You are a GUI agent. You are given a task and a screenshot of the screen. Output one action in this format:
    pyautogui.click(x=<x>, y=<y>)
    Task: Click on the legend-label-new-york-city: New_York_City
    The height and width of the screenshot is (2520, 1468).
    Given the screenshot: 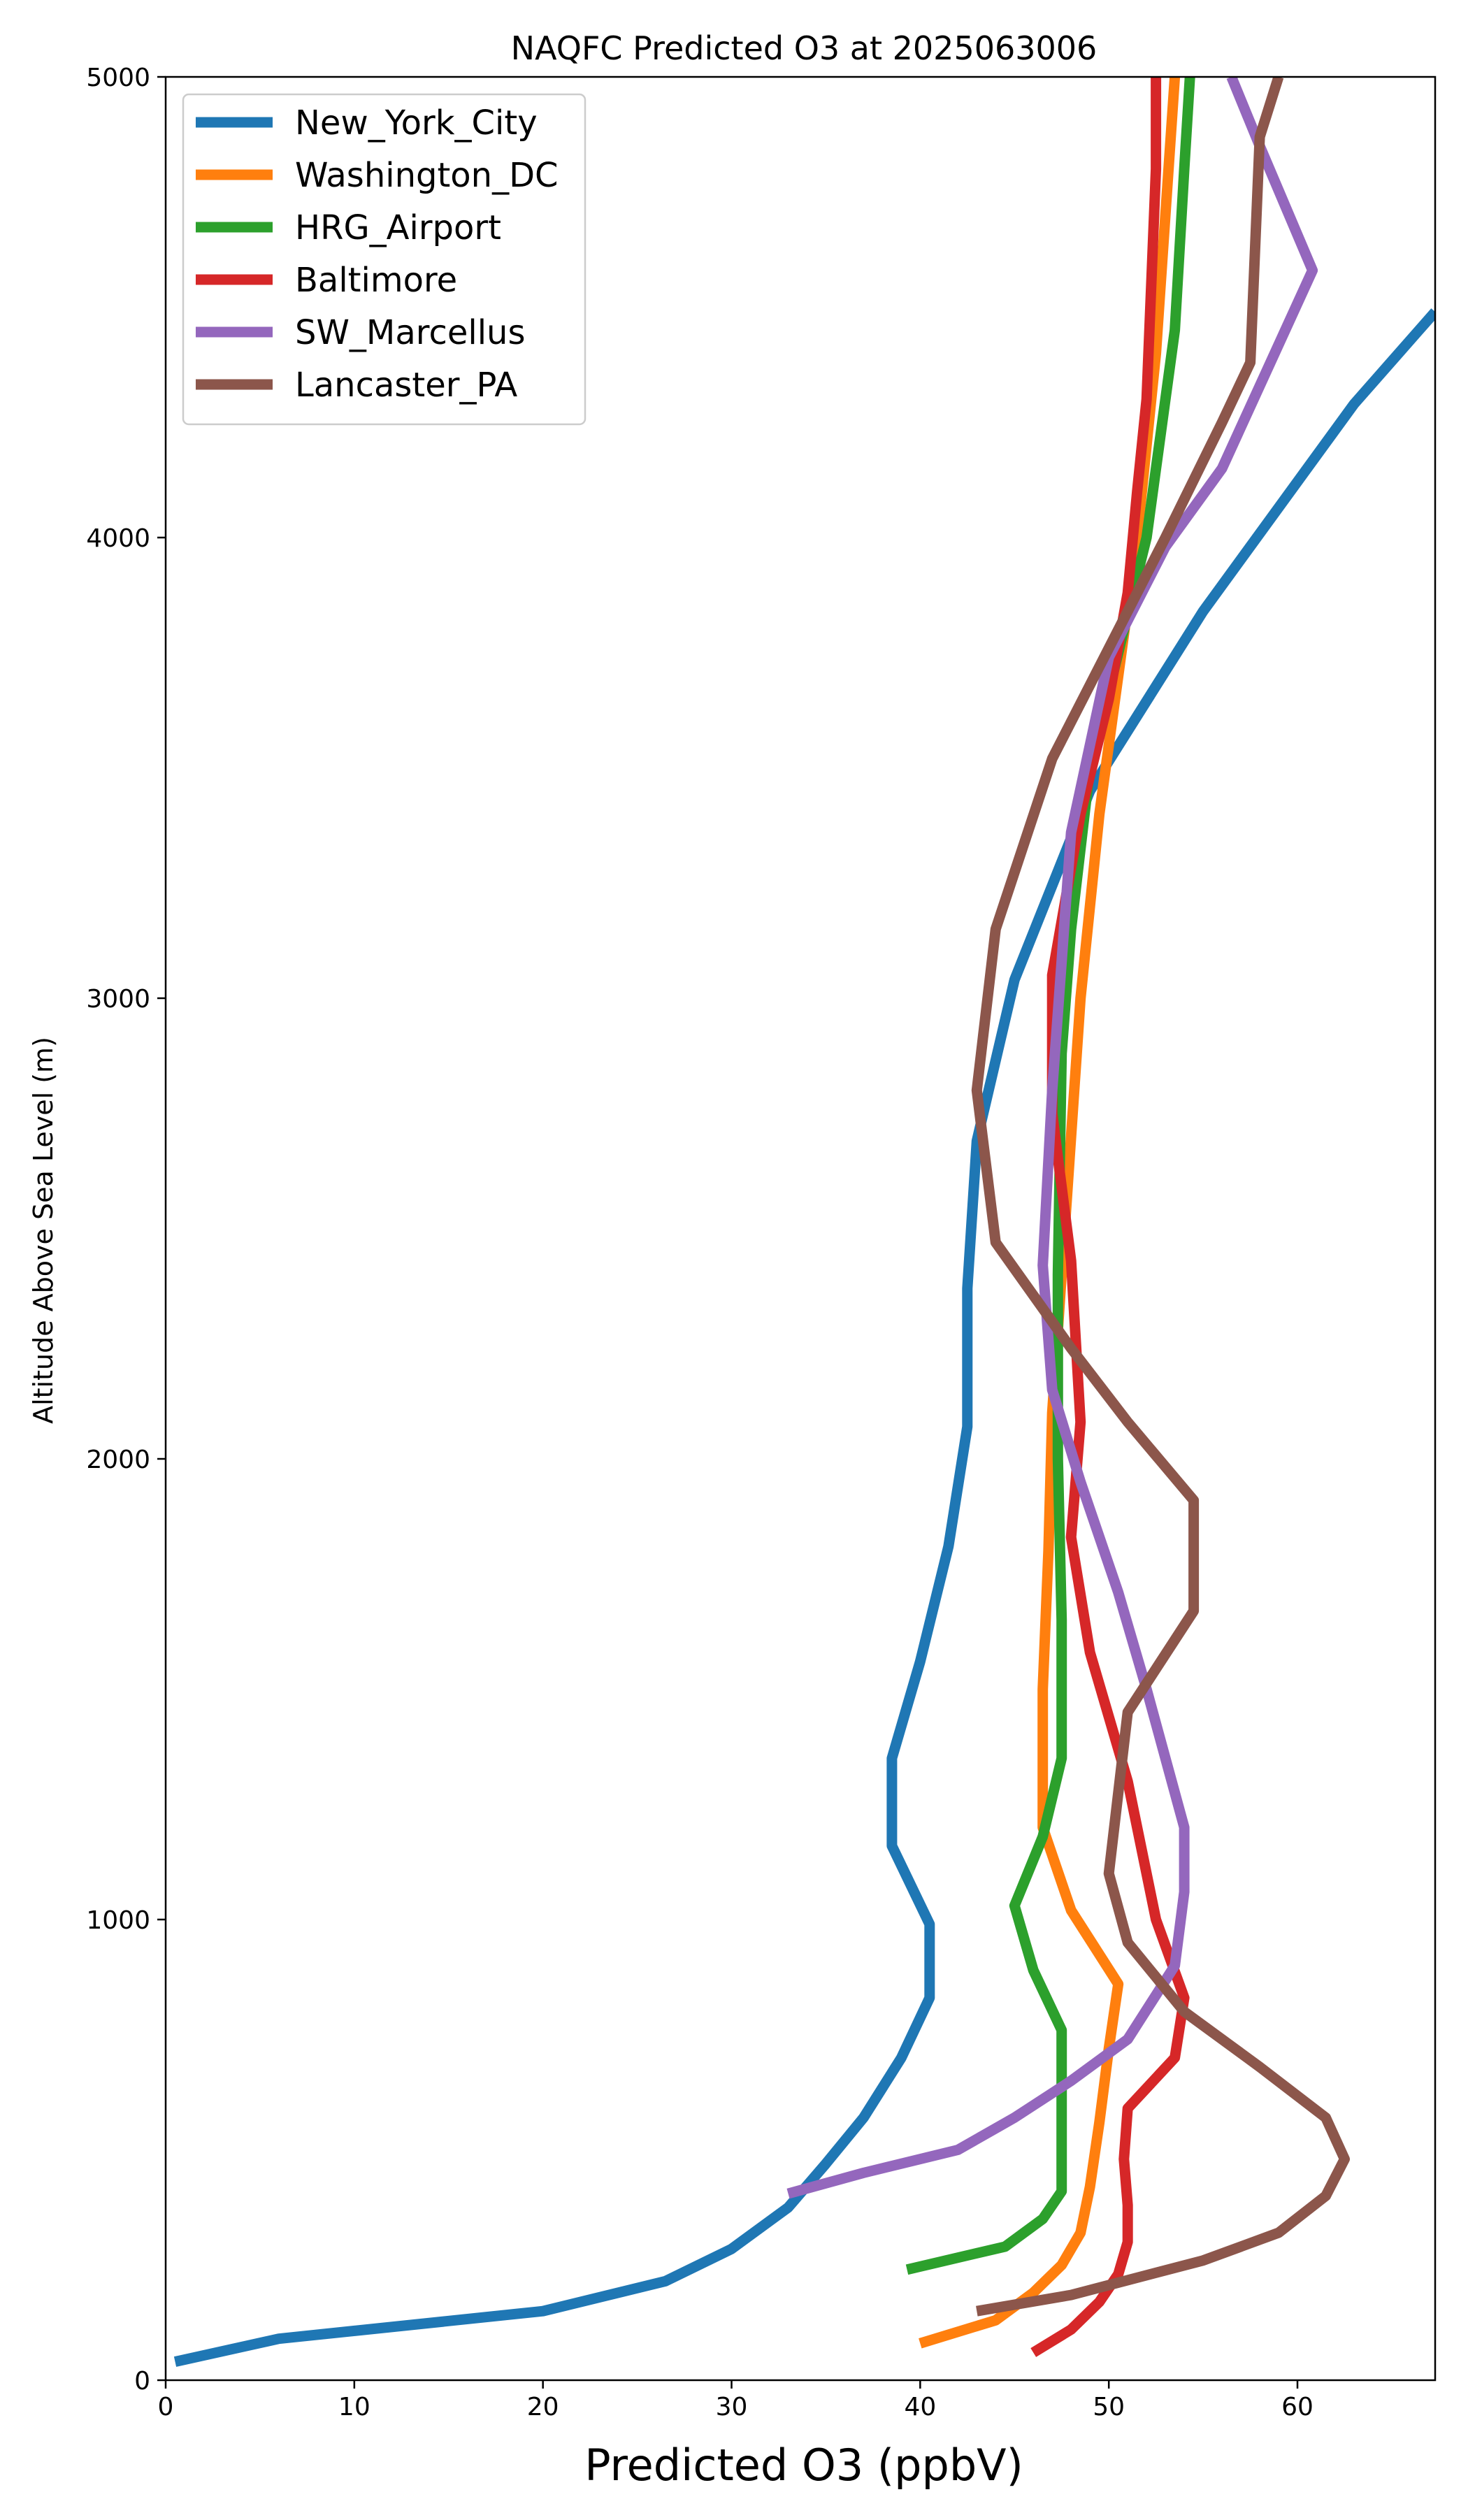 What is the action you would take?
    pyautogui.click(x=416, y=123)
    